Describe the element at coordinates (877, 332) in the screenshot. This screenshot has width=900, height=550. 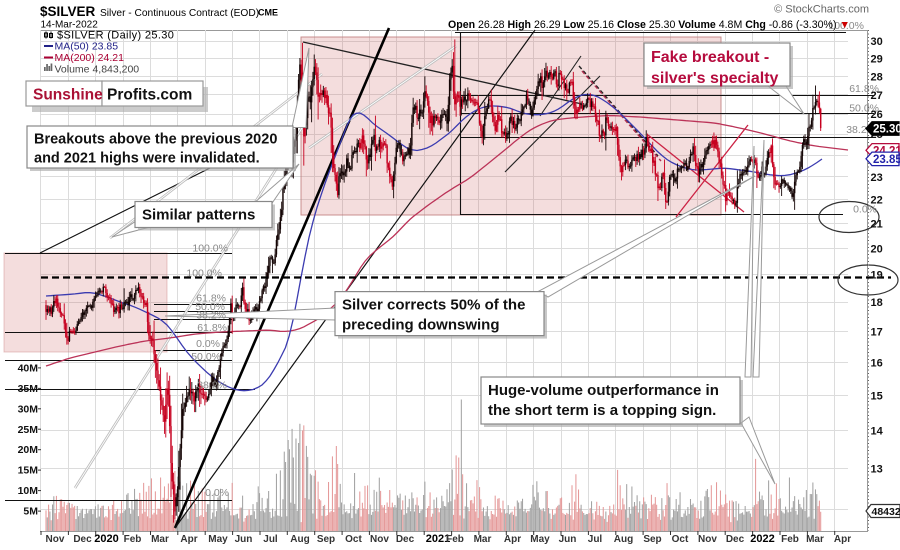
I see `svg-text: 17` at that location.